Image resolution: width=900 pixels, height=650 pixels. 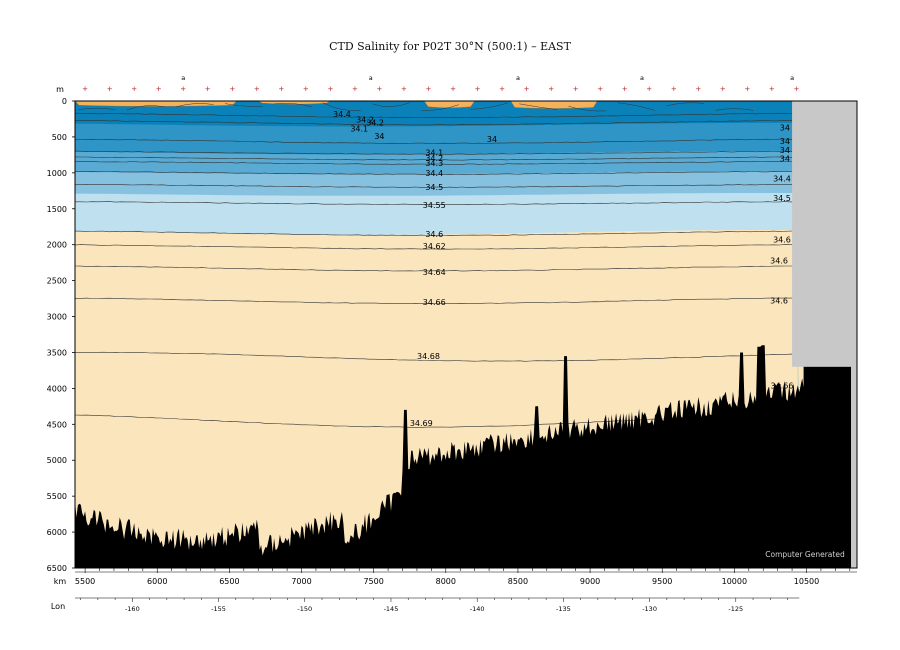 What do you see at coordinates (805, 528) in the screenshot?
I see `watermark-text: WOCE` at bounding box center [805, 528].